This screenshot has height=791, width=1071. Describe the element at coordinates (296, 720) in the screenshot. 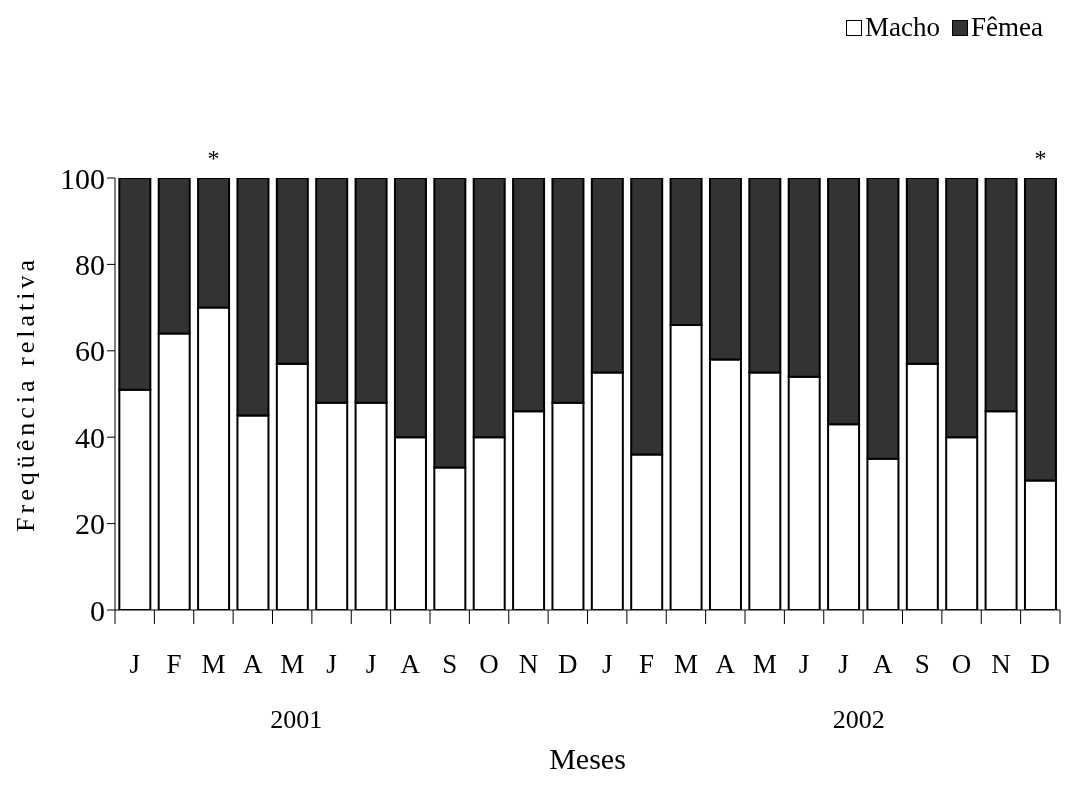

I see `text: 2001` at that location.